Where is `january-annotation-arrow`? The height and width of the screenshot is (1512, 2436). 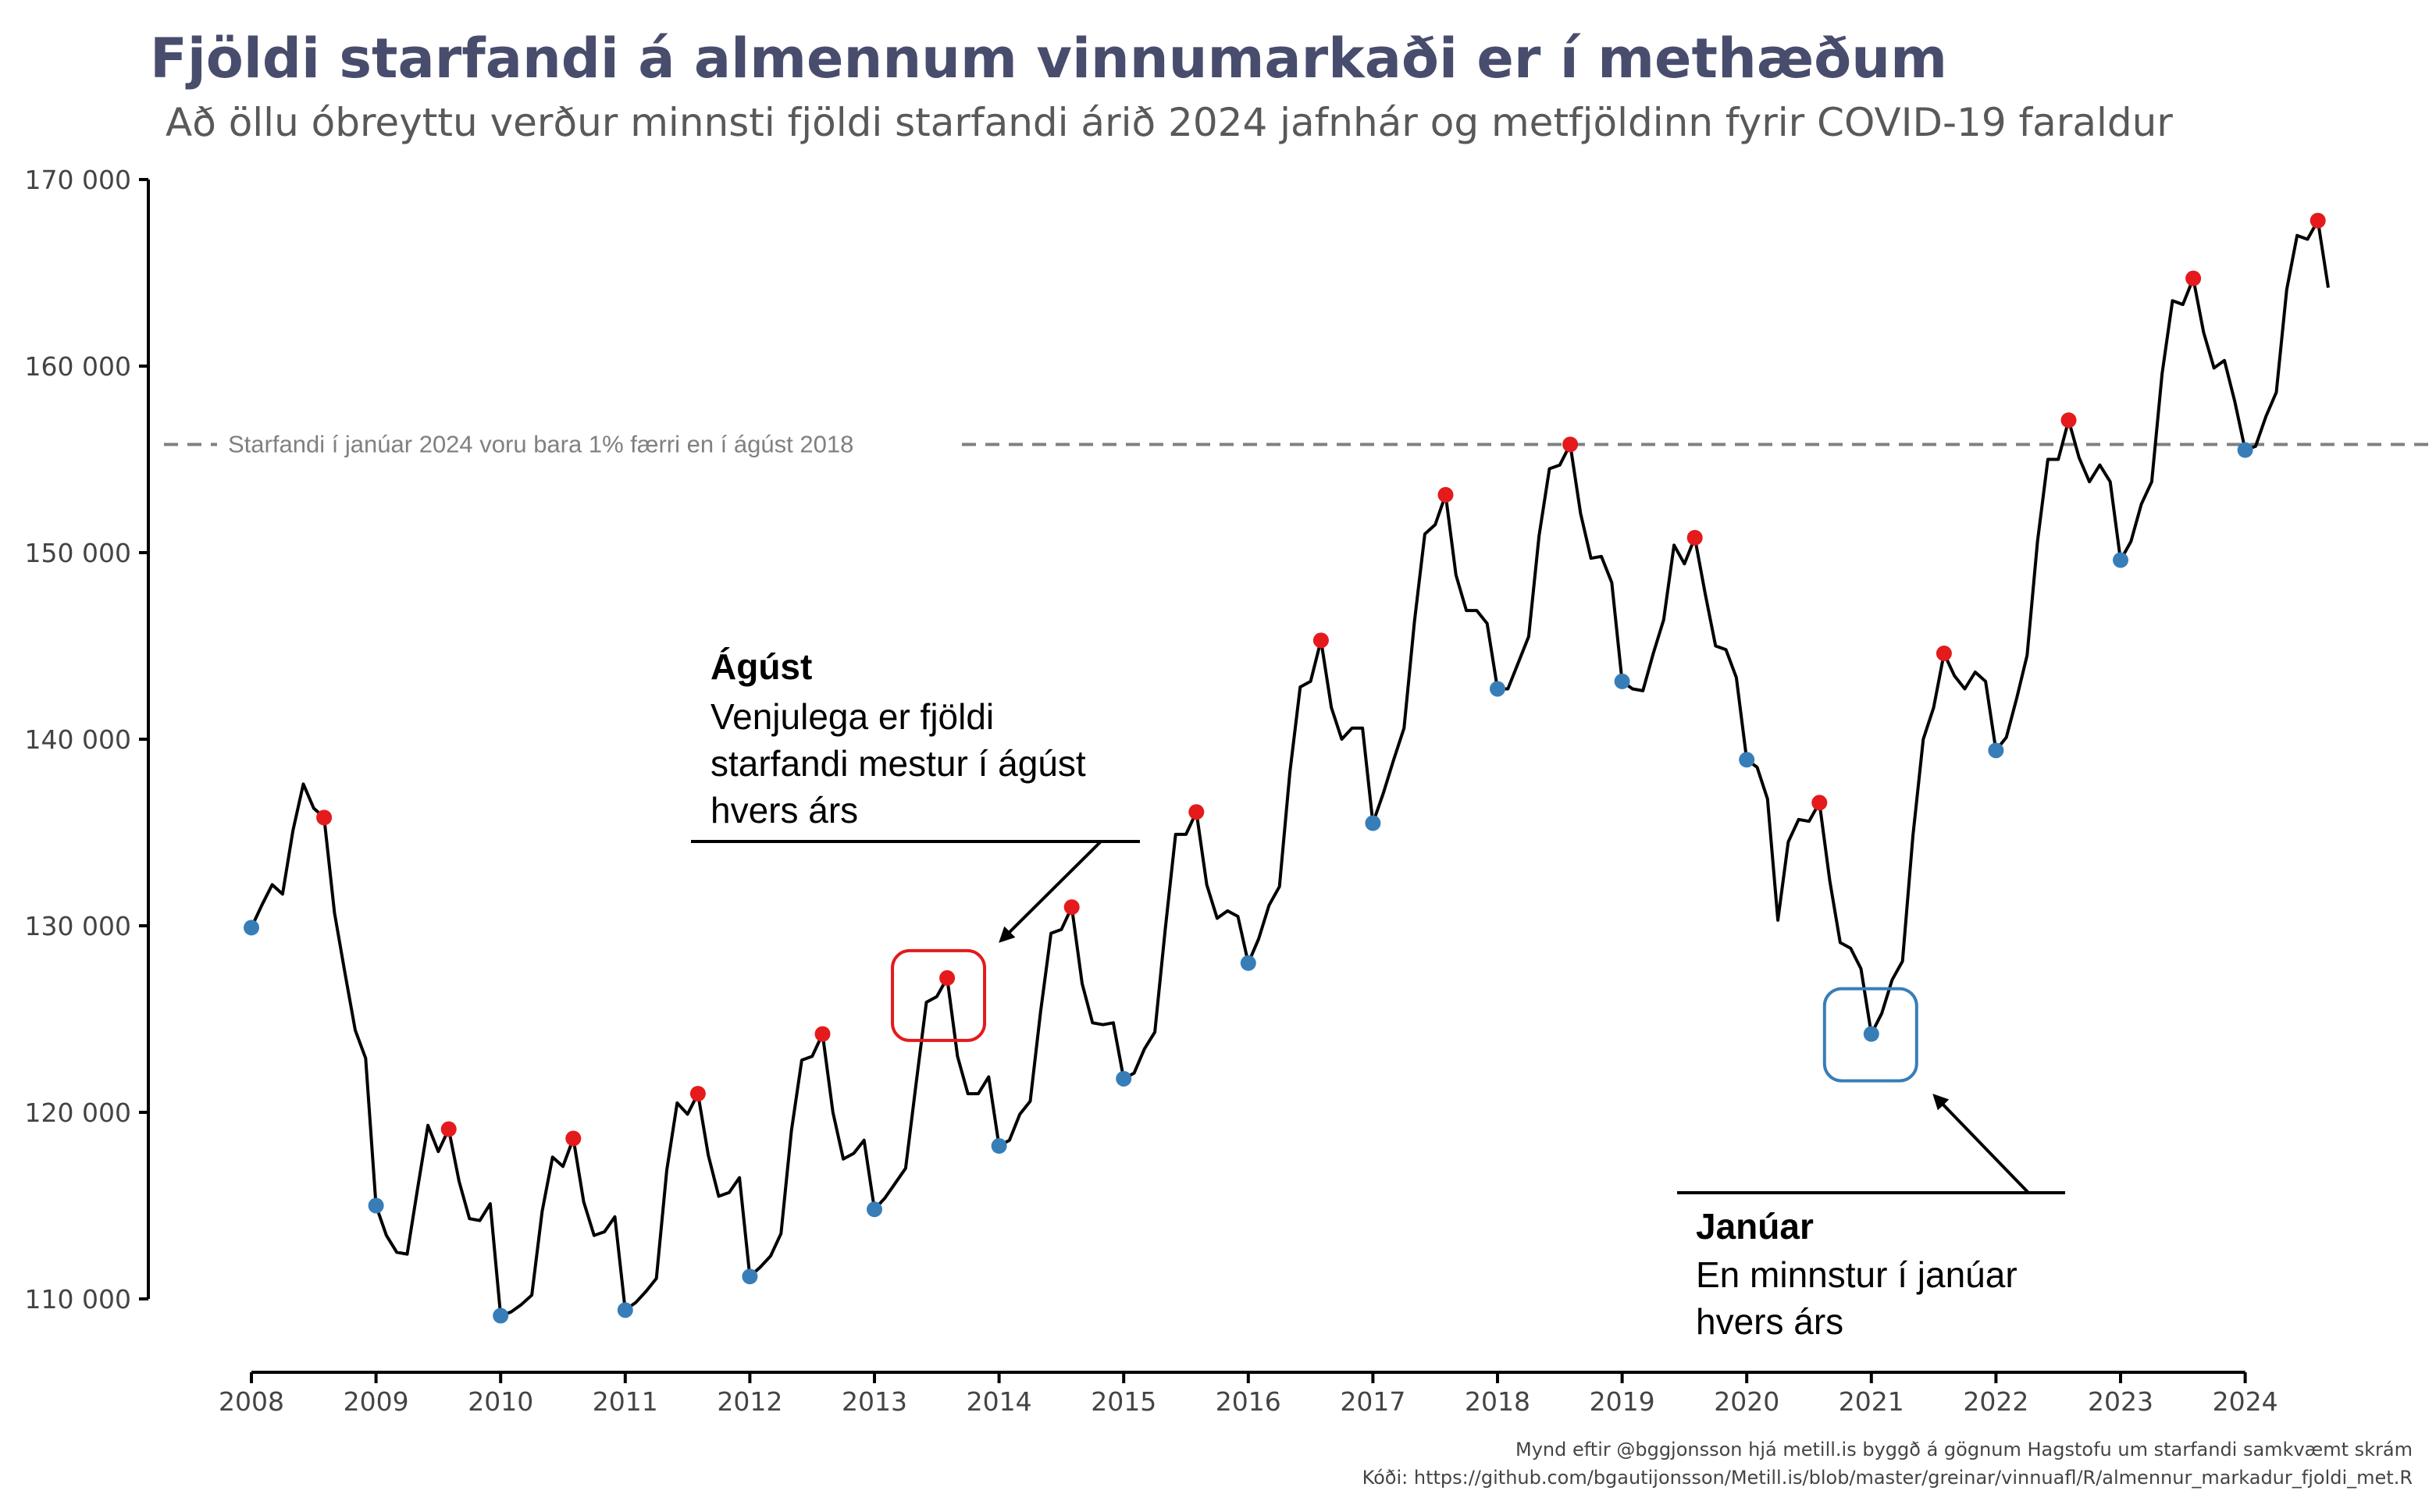
january-annotation-arrow is located at coordinates (1981, 1144).